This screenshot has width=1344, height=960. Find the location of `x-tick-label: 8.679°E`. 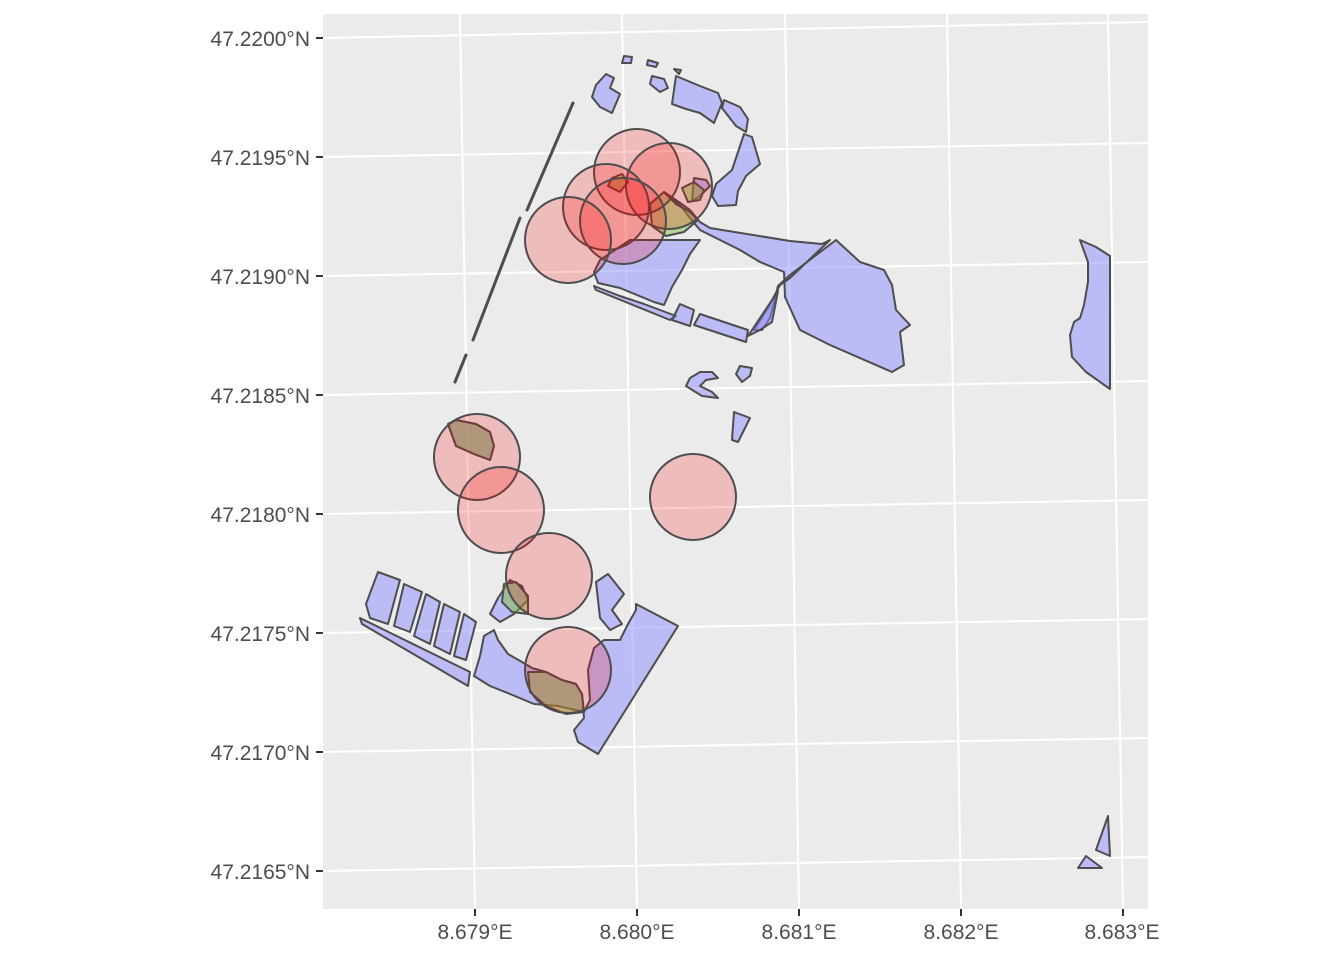

x-tick-label: 8.679°E is located at coordinates (475, 932).